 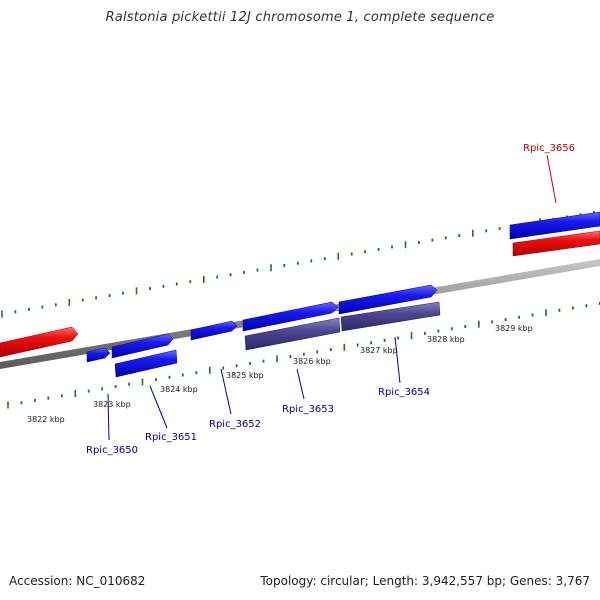 I want to click on accession-text: Accession: NC_010682, so click(x=77, y=581).